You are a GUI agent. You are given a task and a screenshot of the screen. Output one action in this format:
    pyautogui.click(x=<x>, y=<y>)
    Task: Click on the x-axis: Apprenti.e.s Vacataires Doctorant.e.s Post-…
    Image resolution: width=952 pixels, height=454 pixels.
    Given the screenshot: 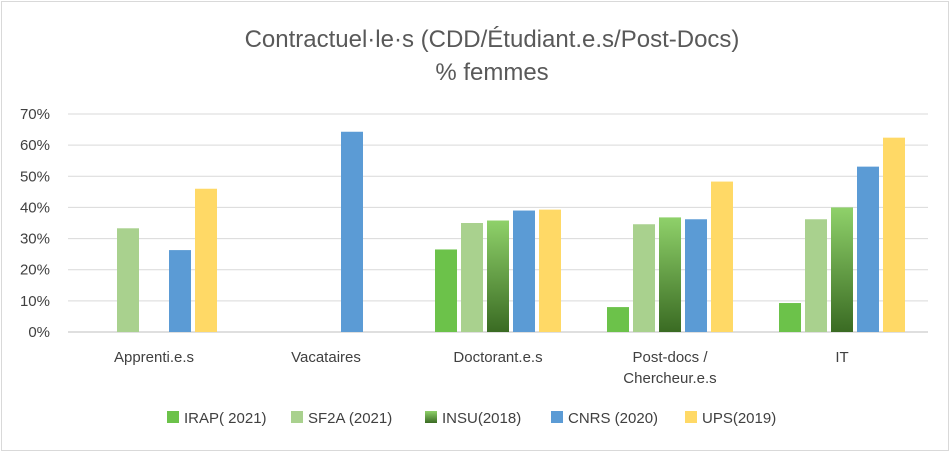 What is the action you would take?
    pyautogui.click(x=481, y=368)
    